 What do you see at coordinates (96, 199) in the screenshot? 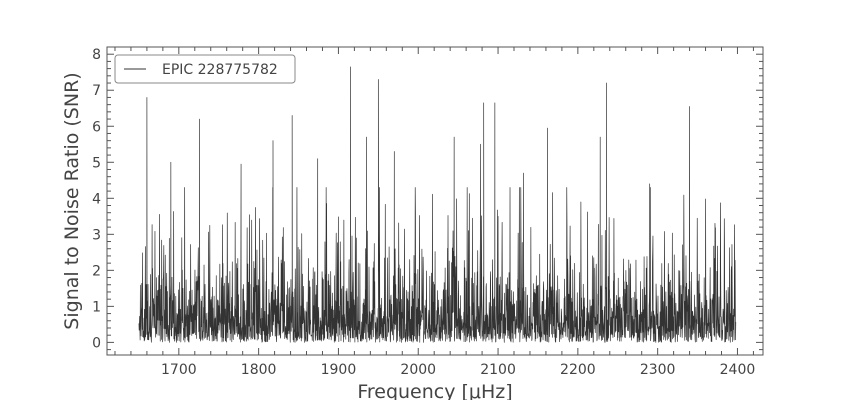
I see `y-tick-label: 4` at bounding box center [96, 199].